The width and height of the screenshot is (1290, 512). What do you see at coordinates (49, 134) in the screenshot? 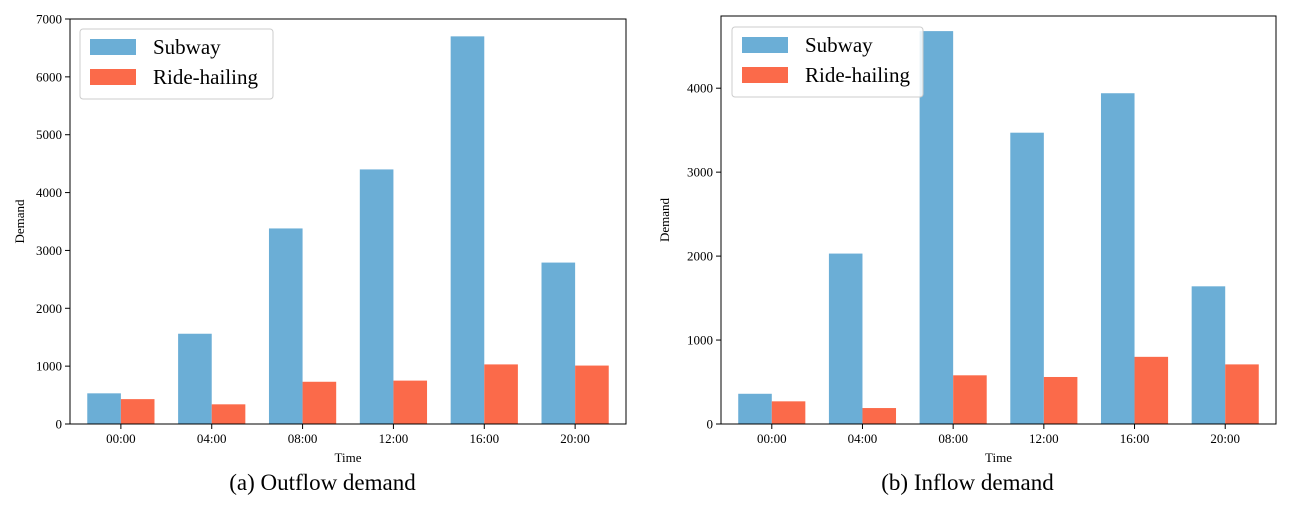
I see `y-tick-label: 5000` at bounding box center [49, 134].